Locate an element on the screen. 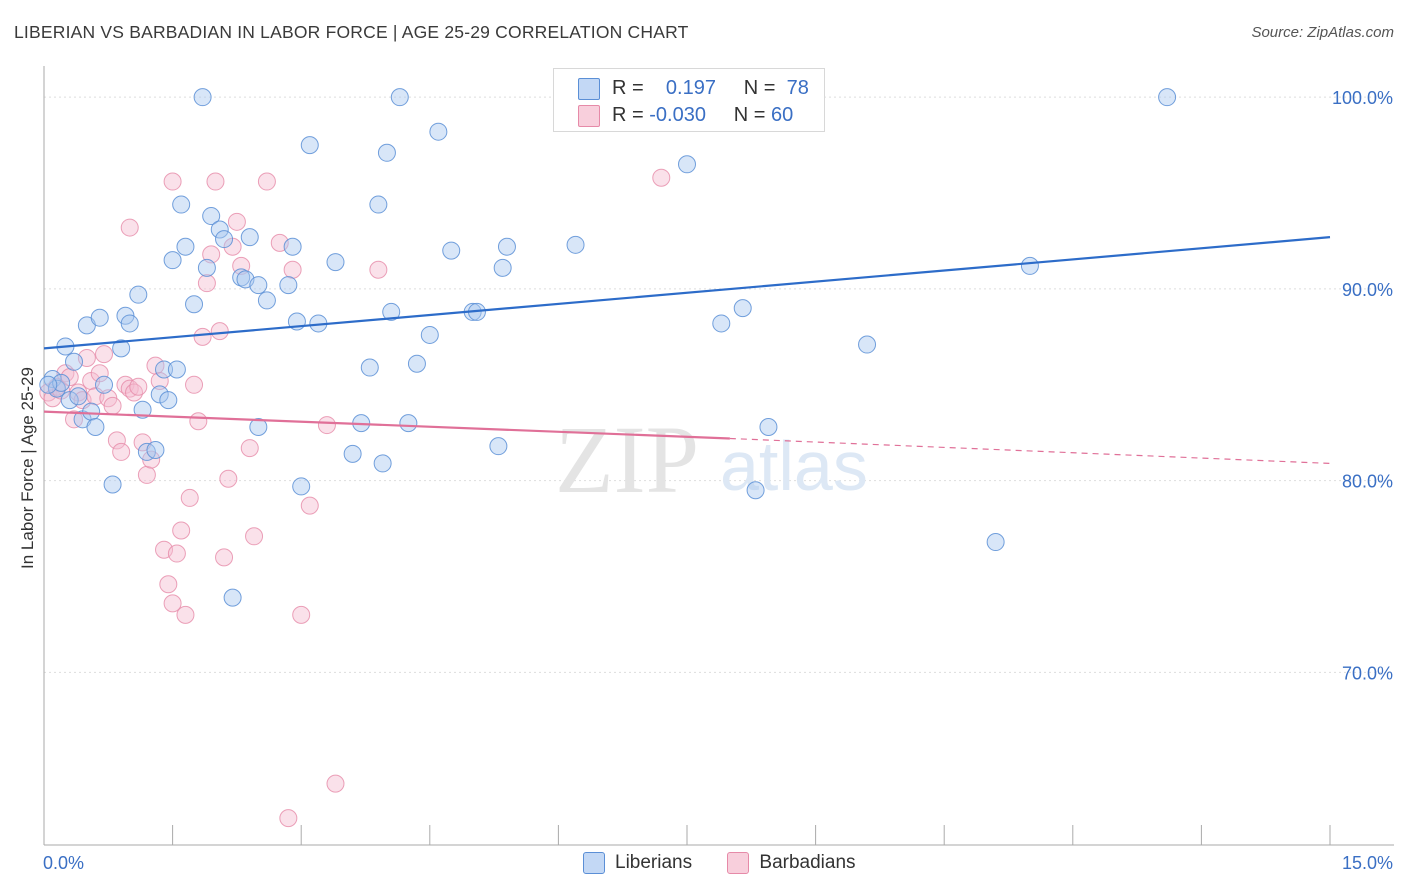 The height and width of the screenshot is (892, 1406). legend-item-liberians: Liberians is located at coordinates (637, 863).